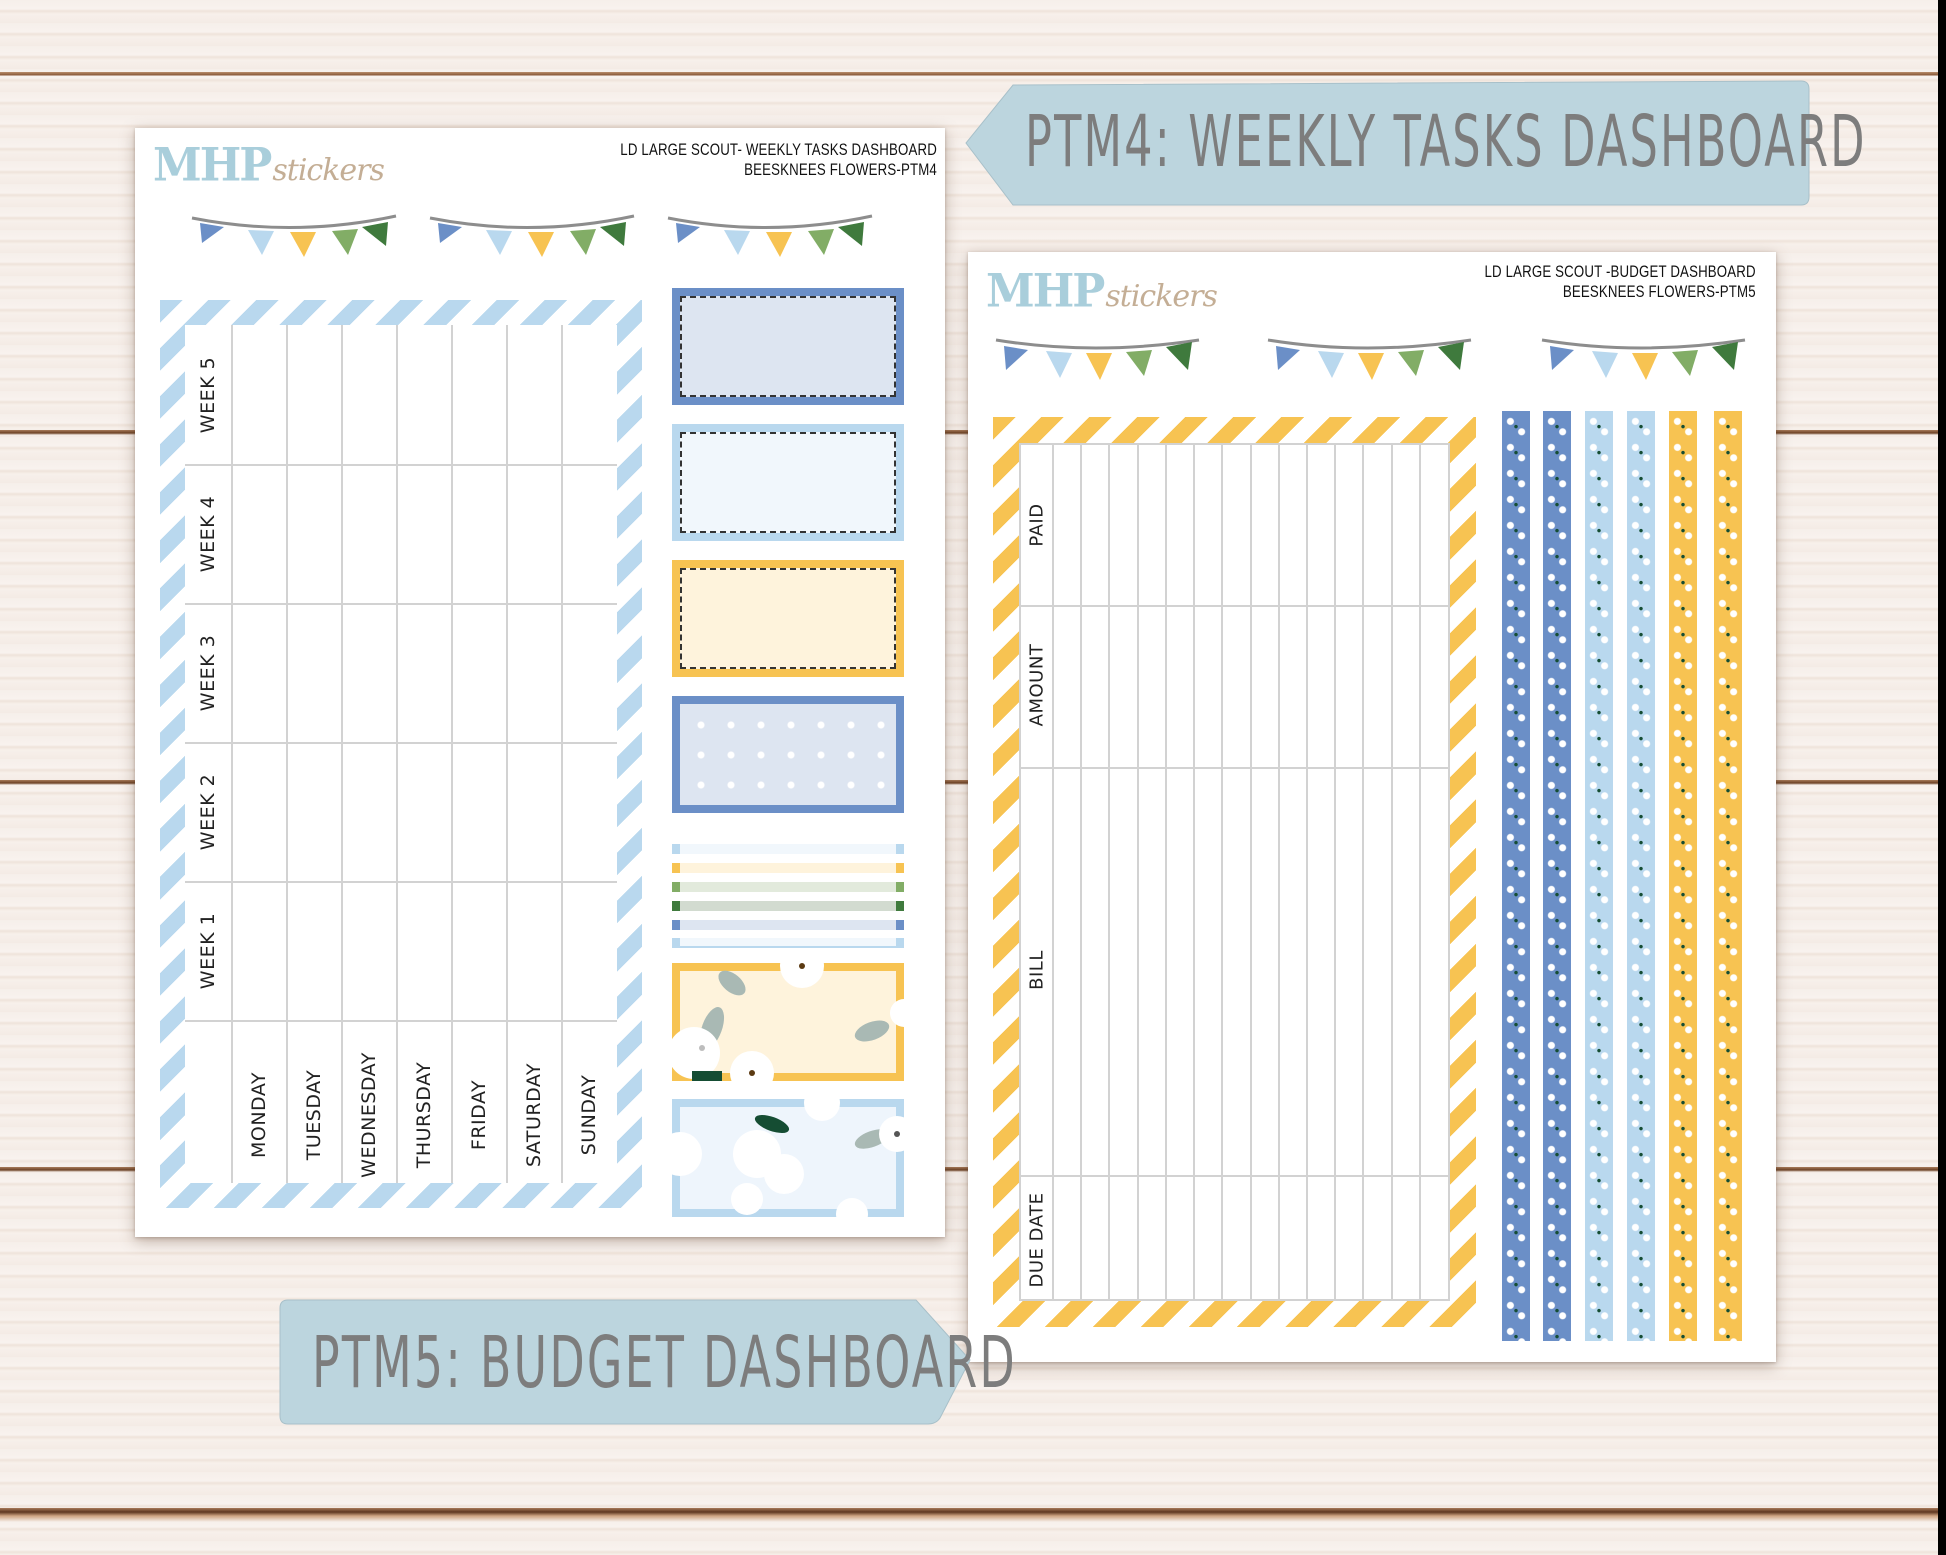 This screenshot has height=1555, width=1946. I want to click on budget-grid-frame: PAID AMOUNT BILL DUE DATE, so click(1234, 872).